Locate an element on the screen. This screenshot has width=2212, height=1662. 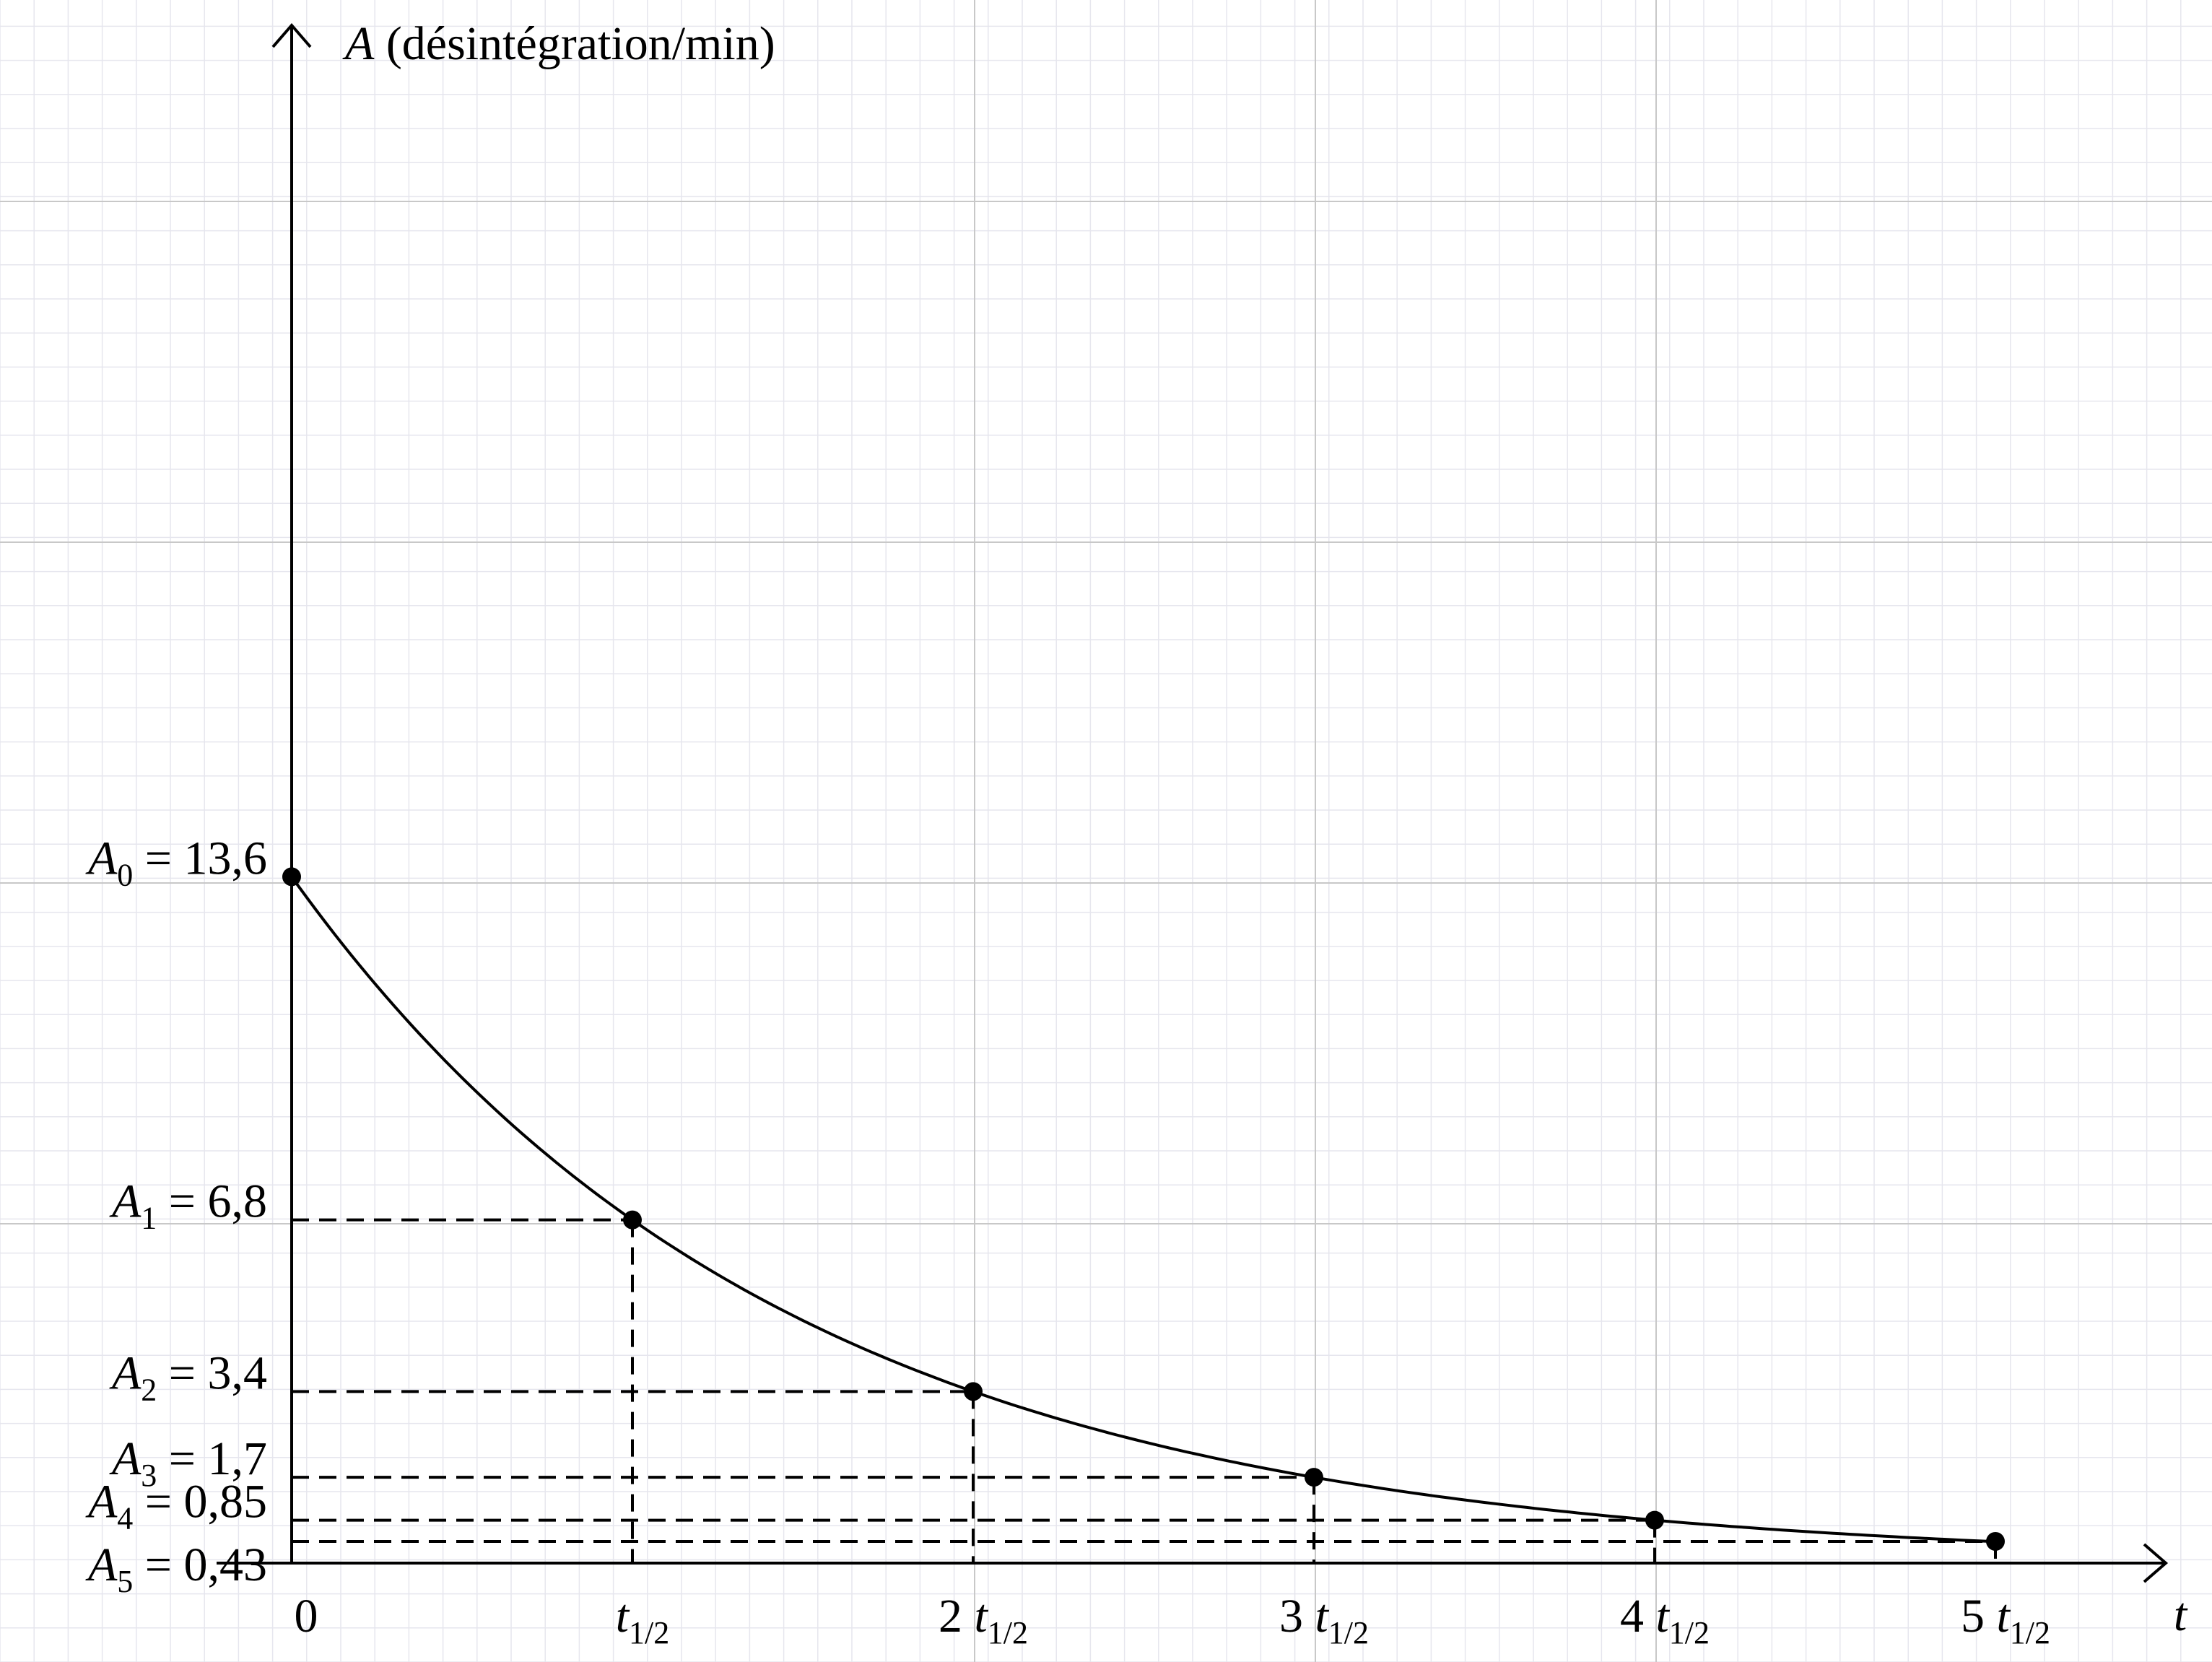
x-axis-title: t is located at coordinates (2181, 1614).